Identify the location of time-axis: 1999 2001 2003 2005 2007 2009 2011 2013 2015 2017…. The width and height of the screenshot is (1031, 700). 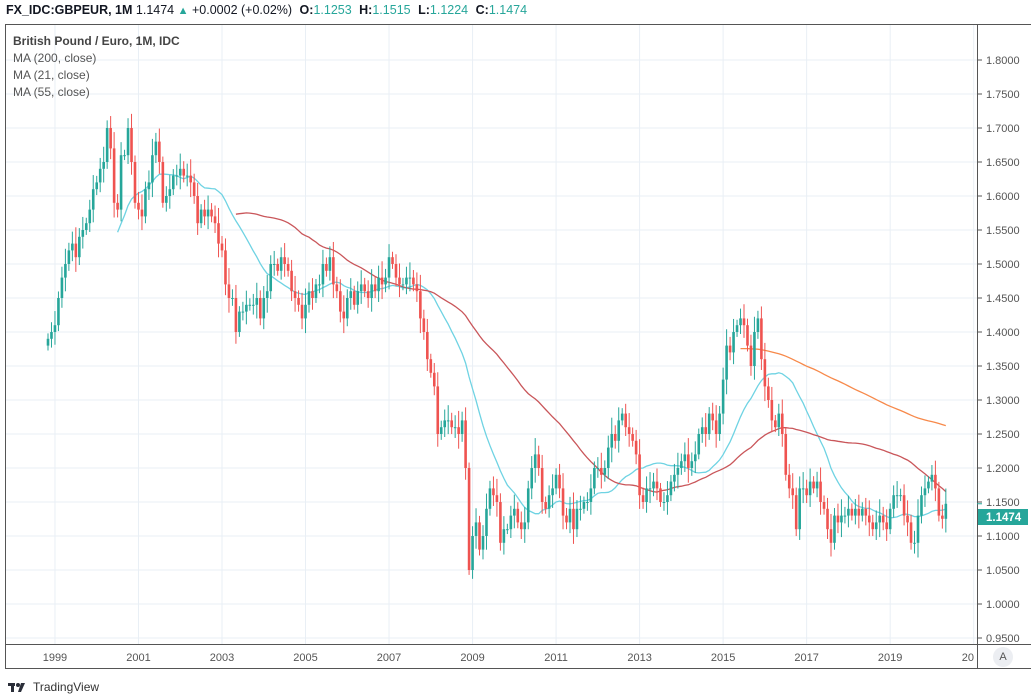
(508, 658).